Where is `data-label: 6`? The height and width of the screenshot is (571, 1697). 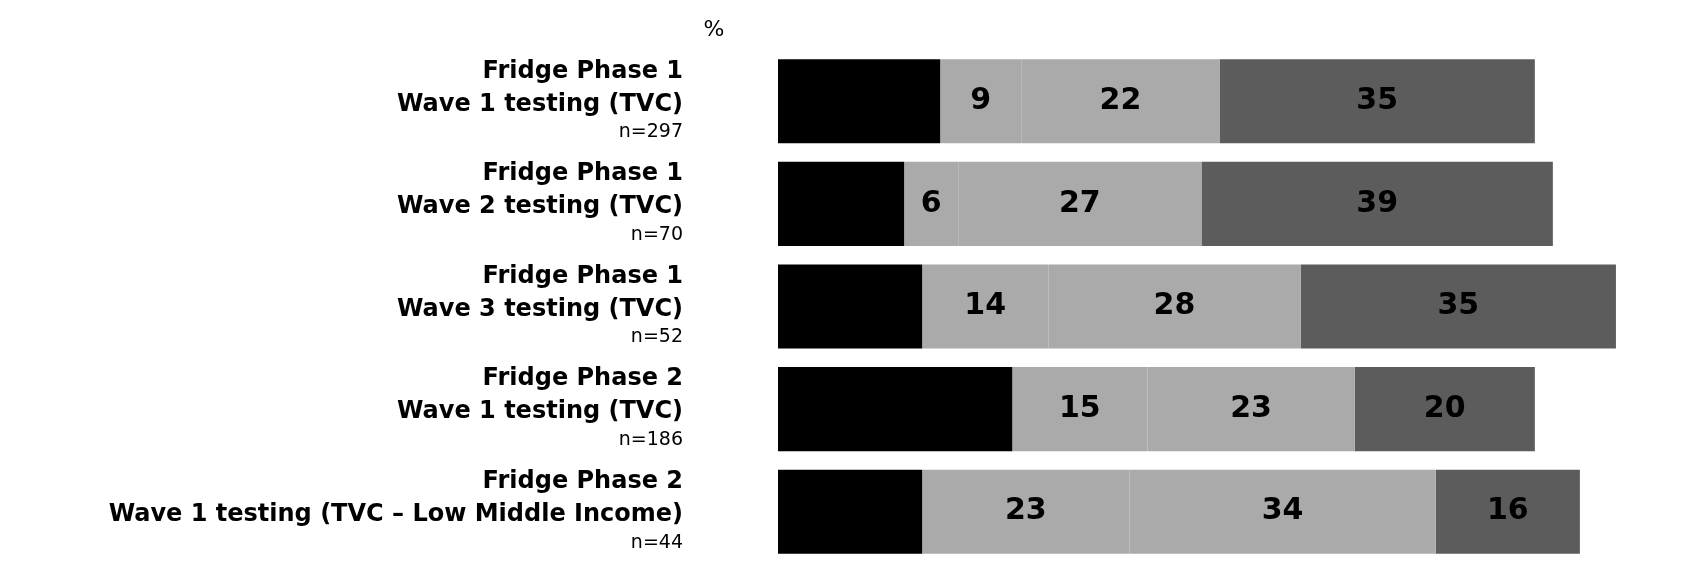
data-label: 6 is located at coordinates (931, 201).